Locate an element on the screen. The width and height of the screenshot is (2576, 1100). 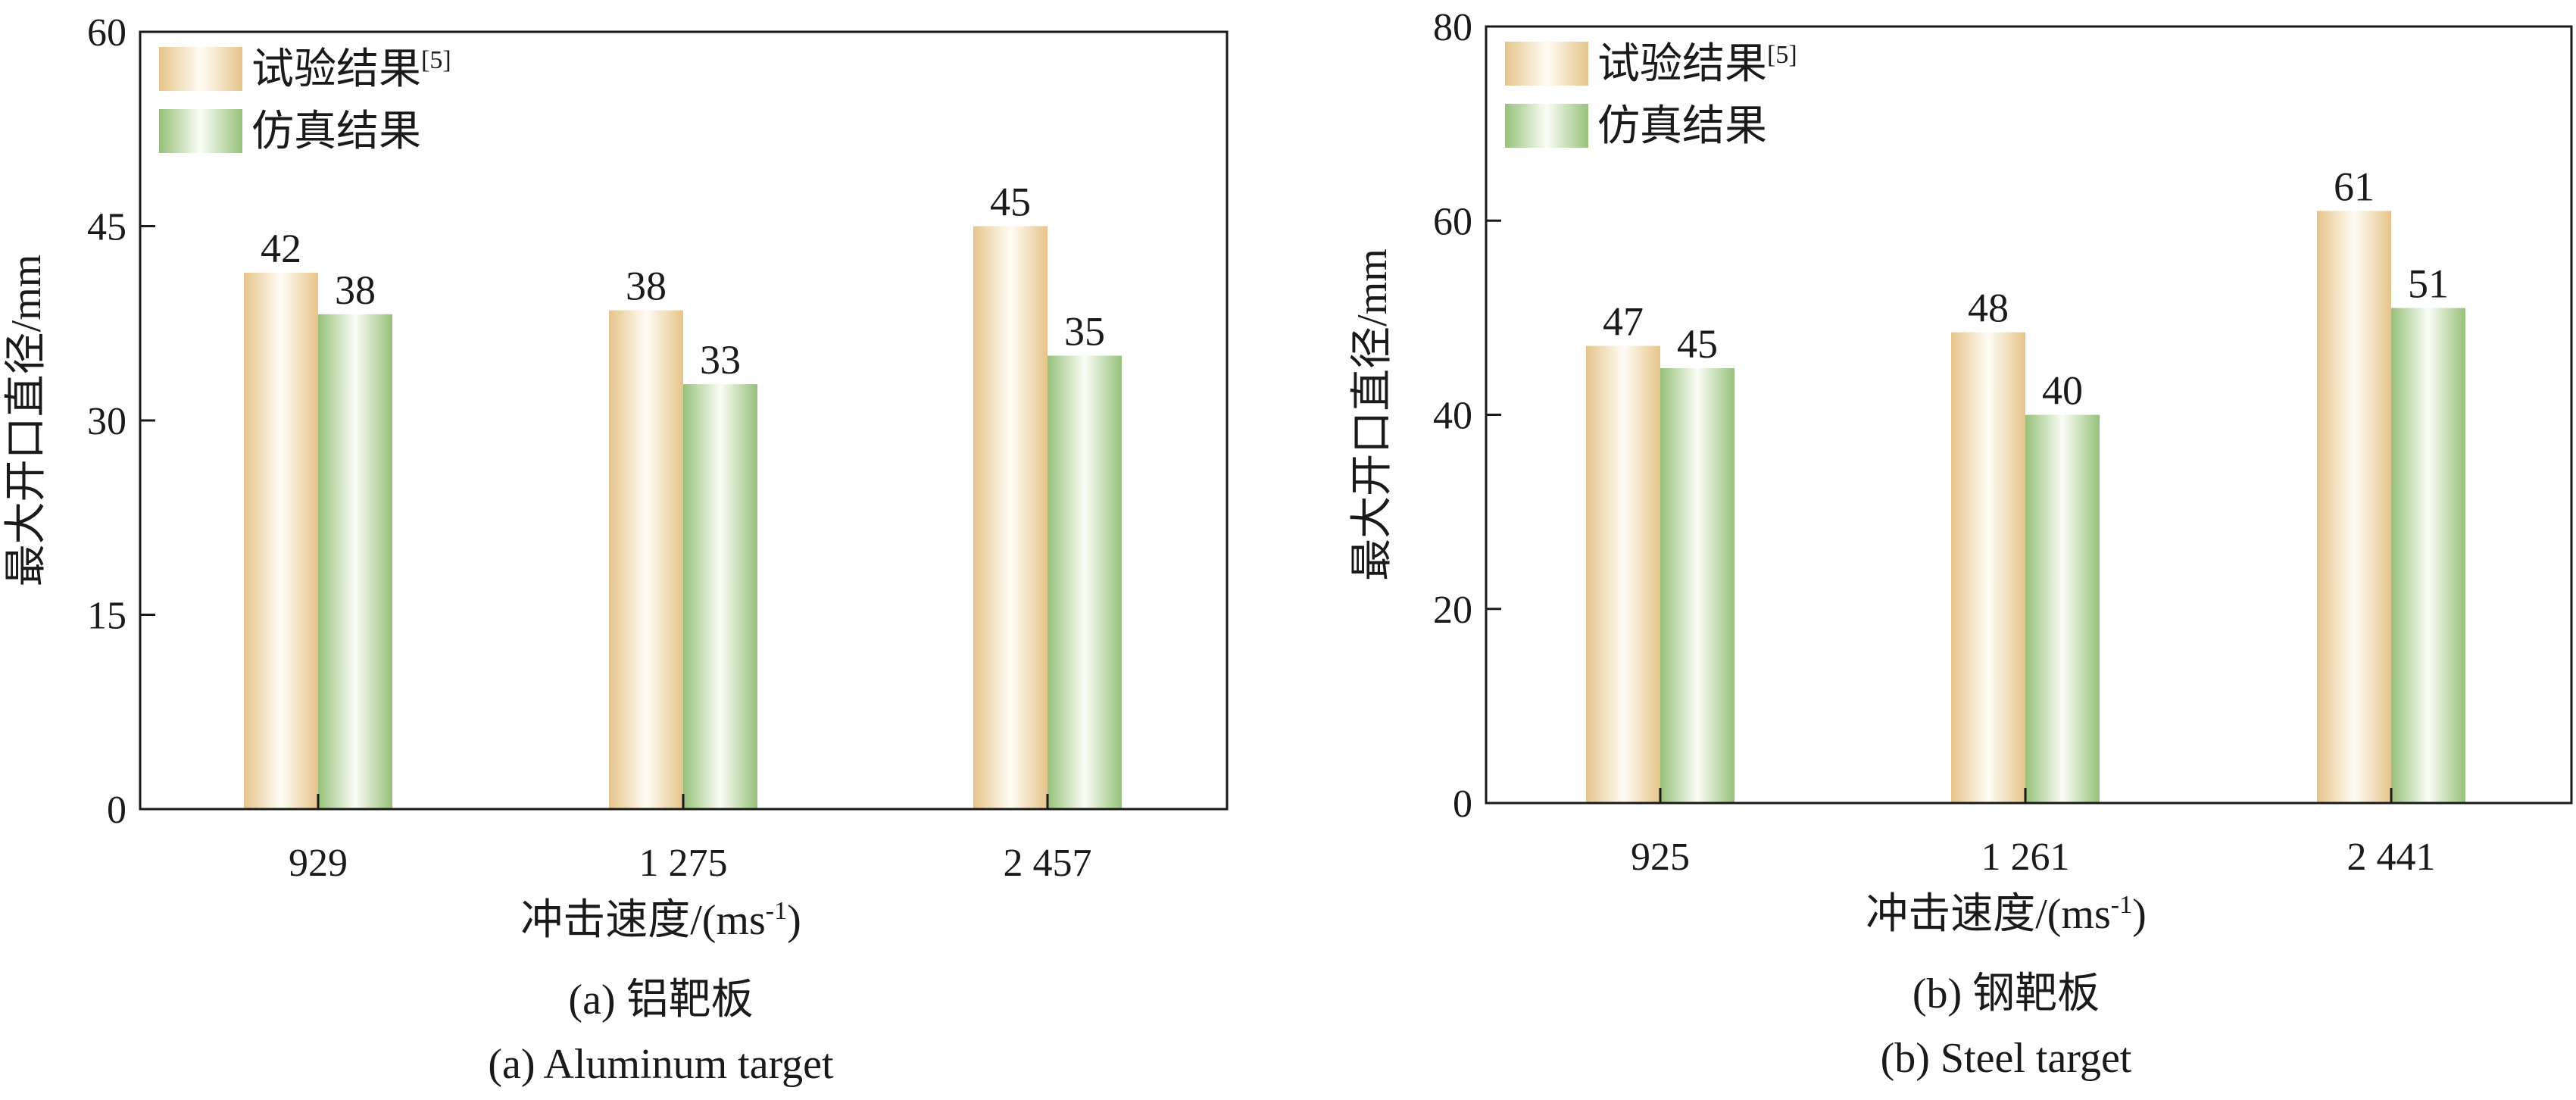
y-axis-ticks: 0 15 30 45 60 is located at coordinates (121, 421).